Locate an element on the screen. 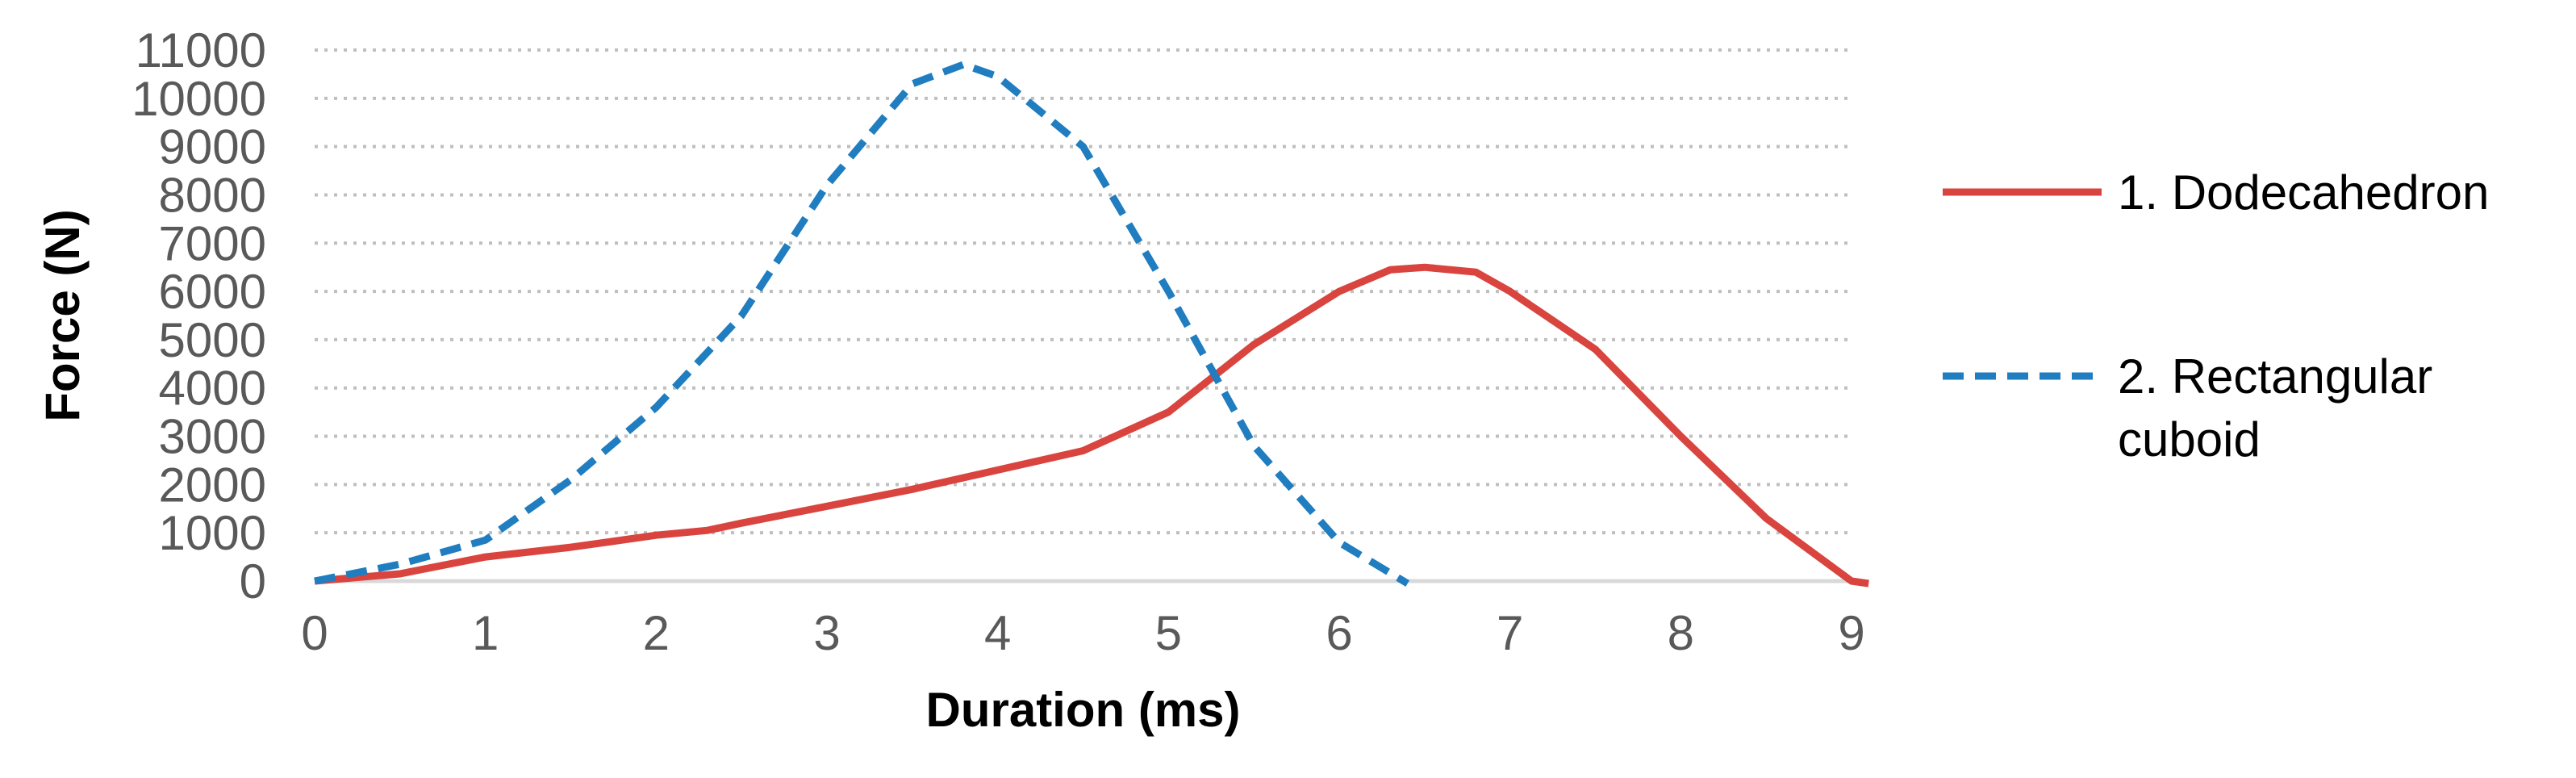  y-tick-label: 4000 is located at coordinates (213, 389).